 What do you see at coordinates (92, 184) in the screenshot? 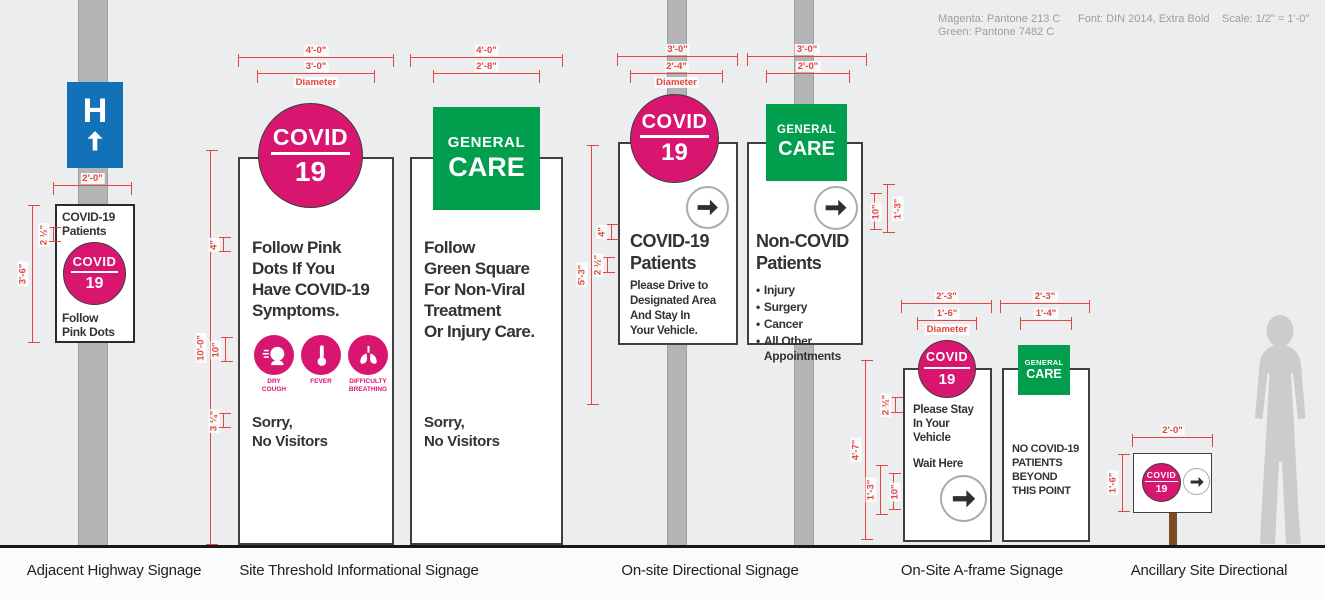
I see `dim-highway-width: 2'-0"` at bounding box center [92, 184].